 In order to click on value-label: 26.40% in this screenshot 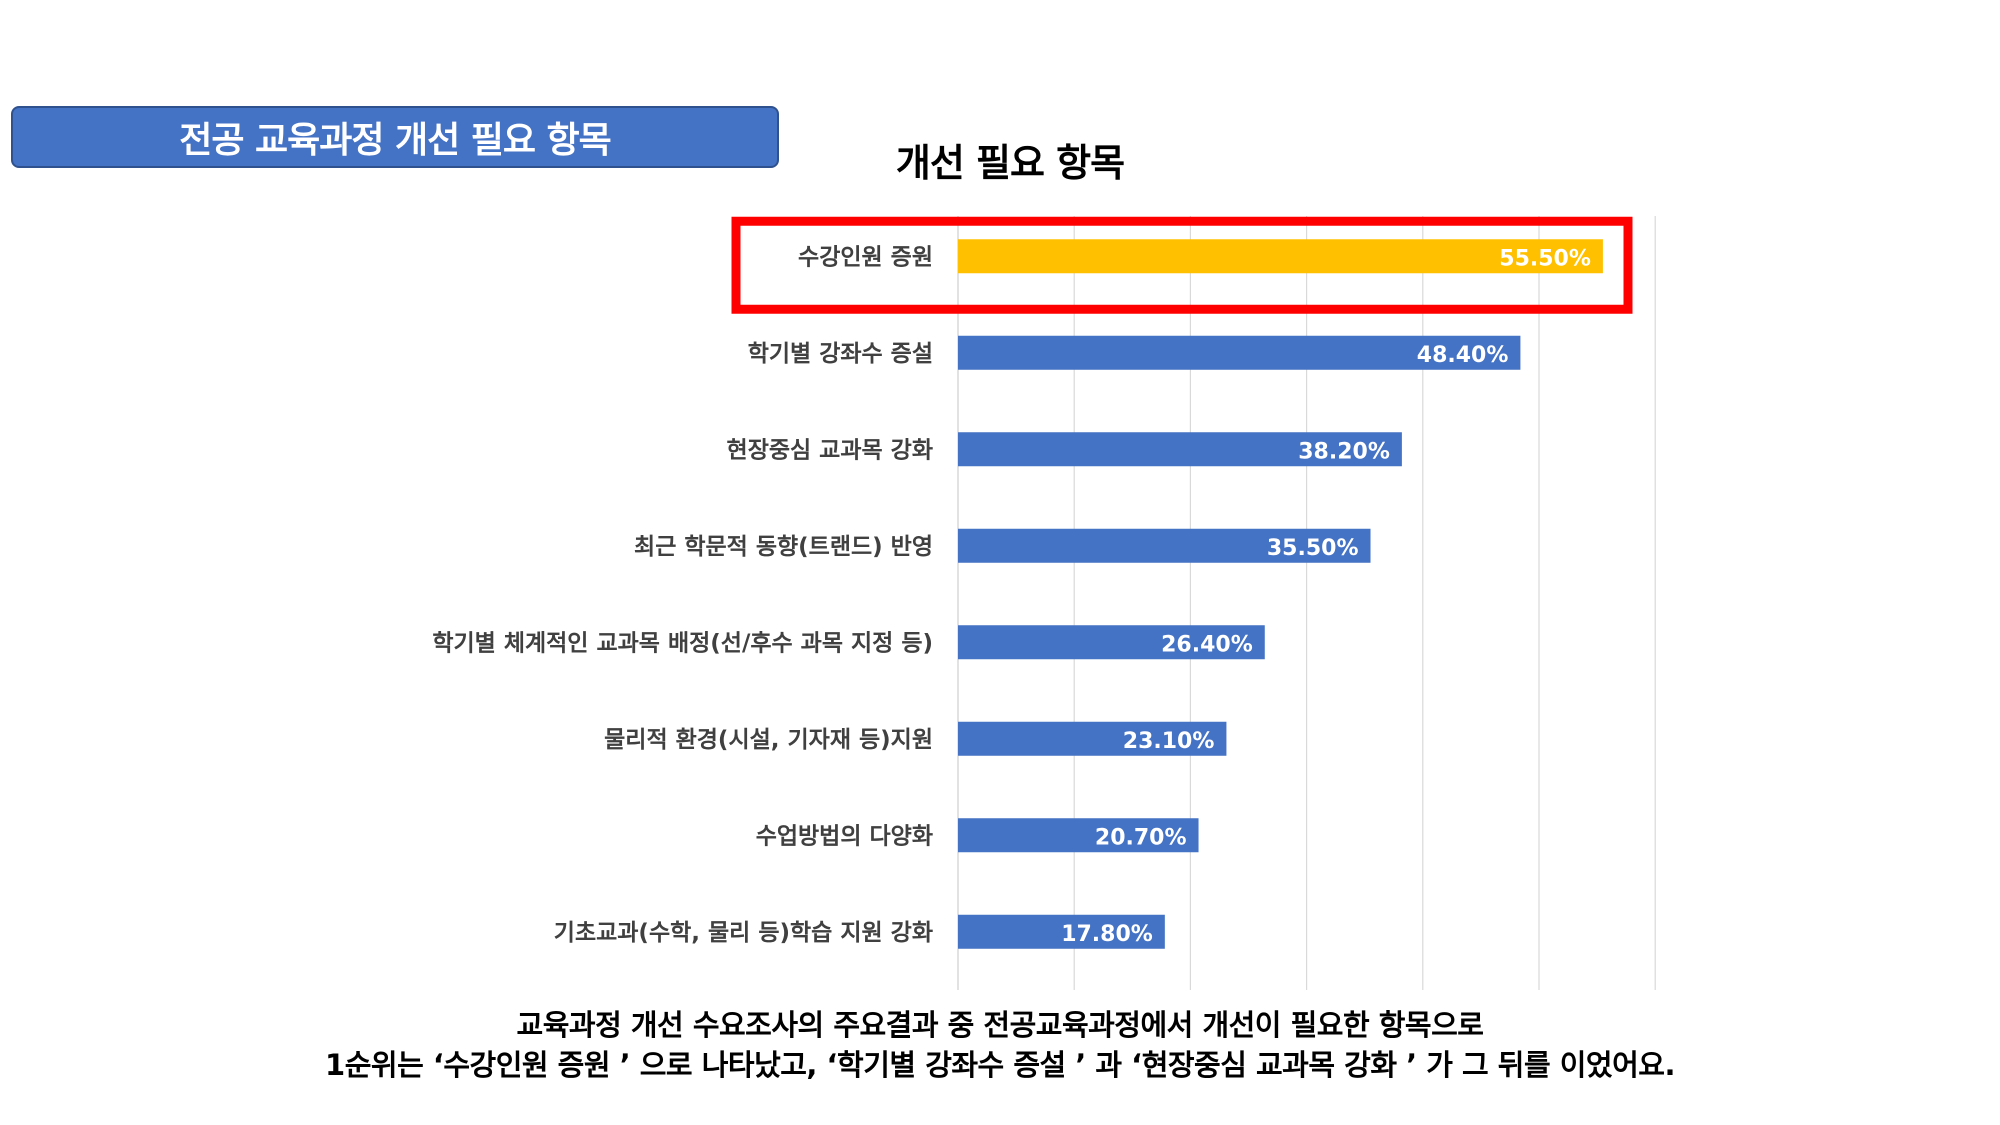, I will do `click(1207, 644)`.